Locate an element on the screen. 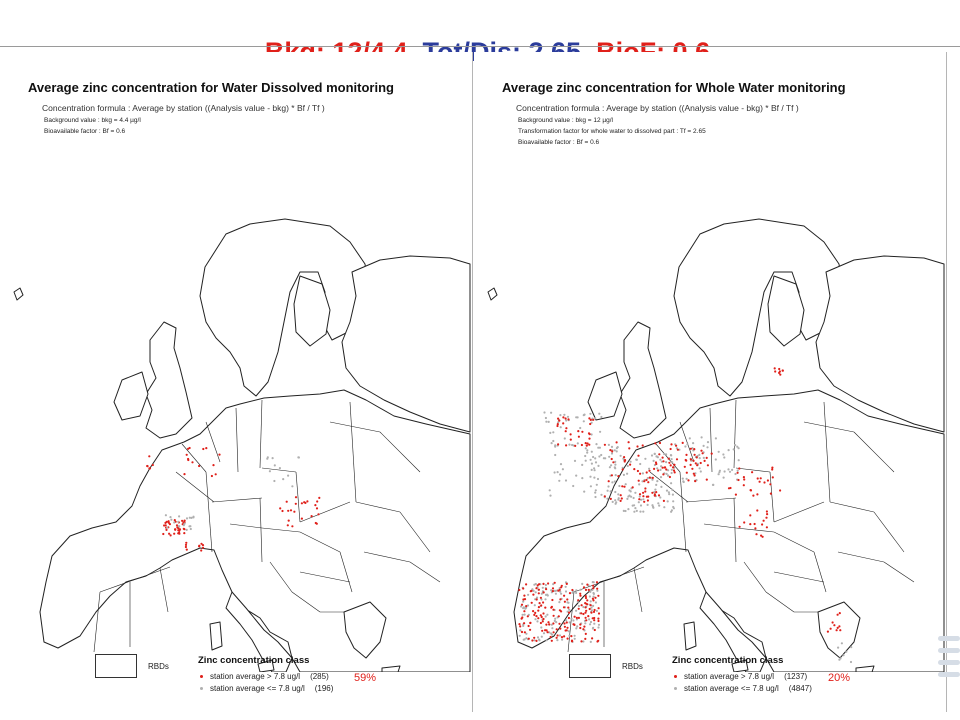 The height and width of the screenshot is (720, 960). exceedance-percent: 20% is located at coordinates (839, 678).